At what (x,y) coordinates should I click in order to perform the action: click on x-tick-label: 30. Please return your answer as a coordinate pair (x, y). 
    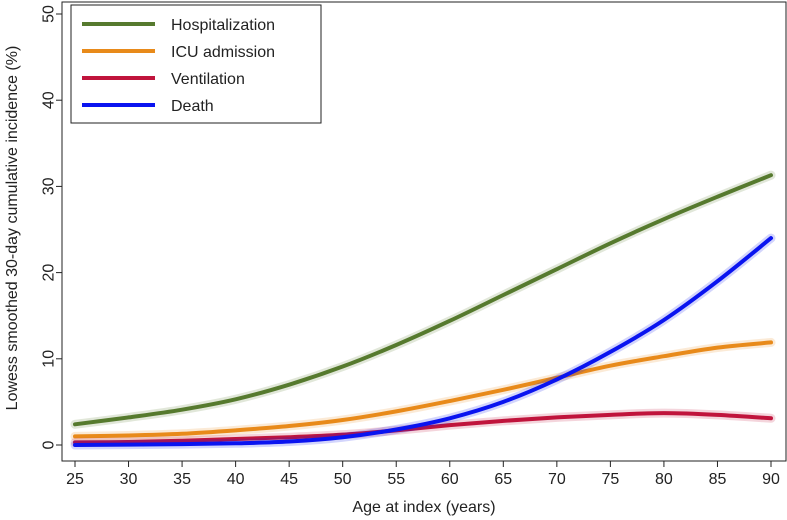
    Looking at the image, I should click on (129, 479).